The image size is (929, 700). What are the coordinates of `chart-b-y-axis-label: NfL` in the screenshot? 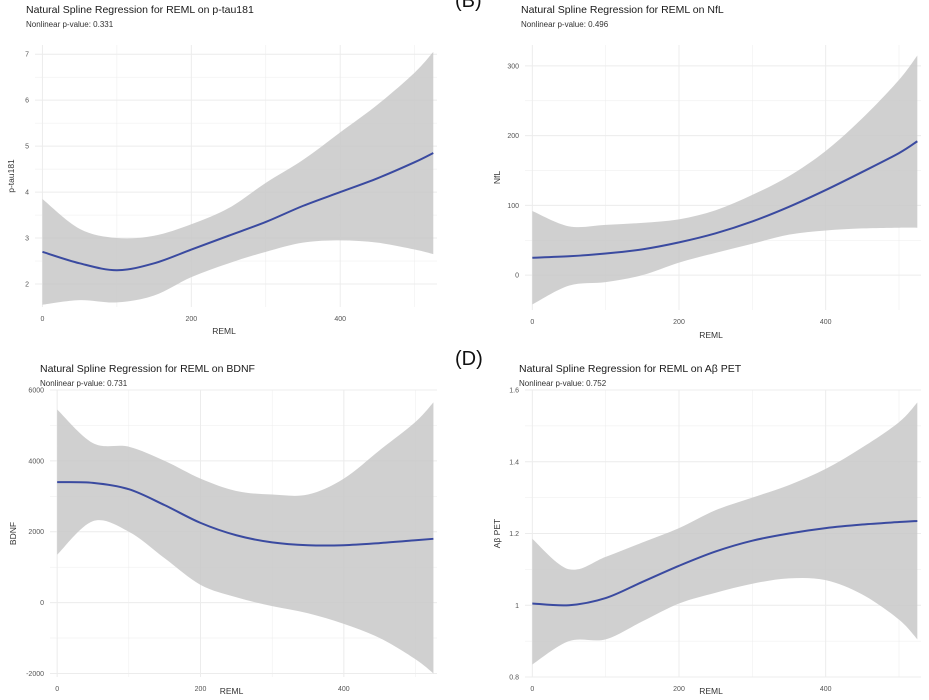 It's located at (497, 178).